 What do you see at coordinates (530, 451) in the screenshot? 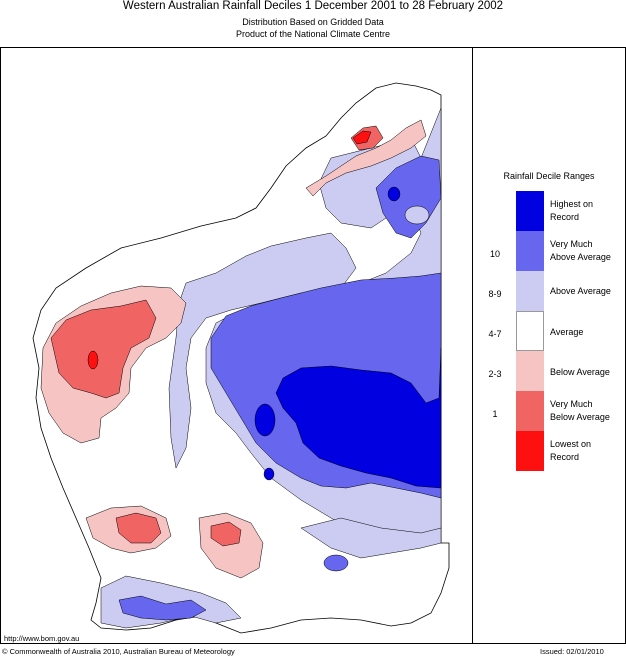
I see `legend-swatch-lowest-on-record` at bounding box center [530, 451].